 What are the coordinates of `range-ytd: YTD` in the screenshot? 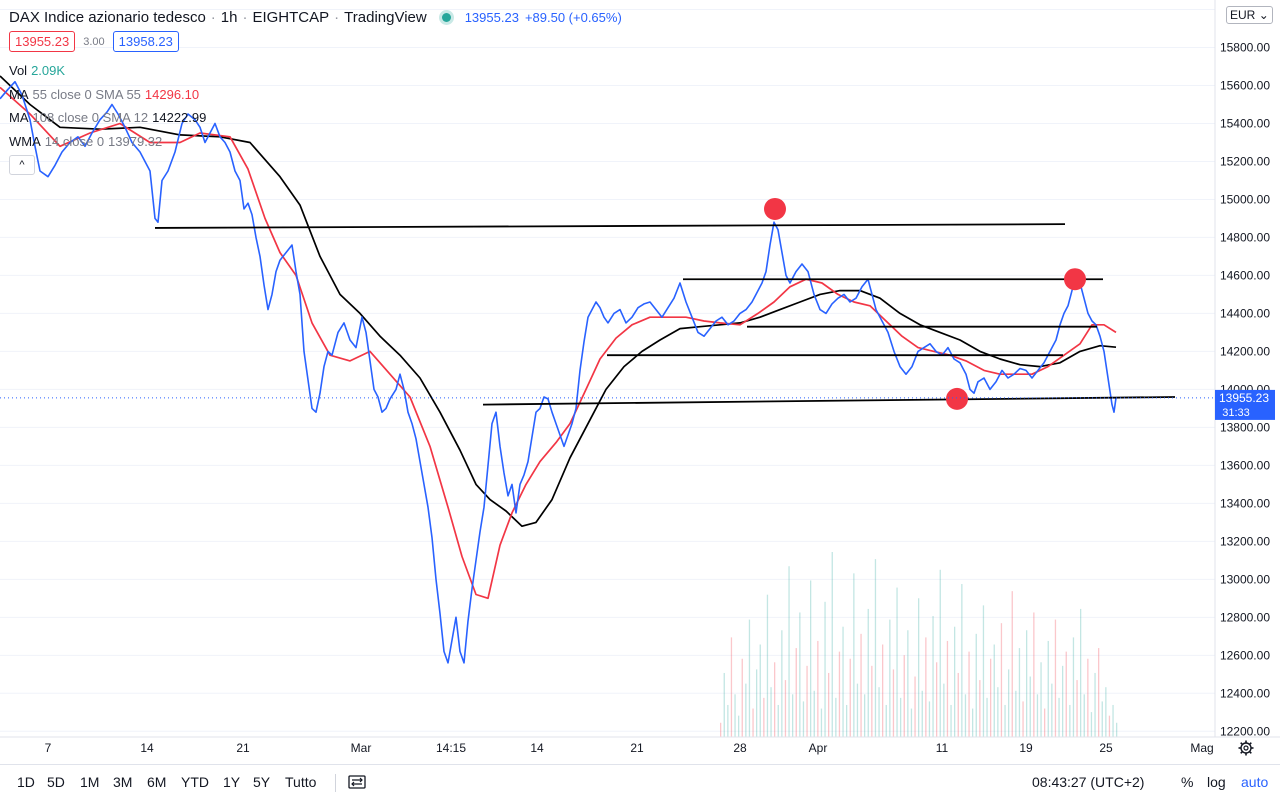 It's located at (195, 782).